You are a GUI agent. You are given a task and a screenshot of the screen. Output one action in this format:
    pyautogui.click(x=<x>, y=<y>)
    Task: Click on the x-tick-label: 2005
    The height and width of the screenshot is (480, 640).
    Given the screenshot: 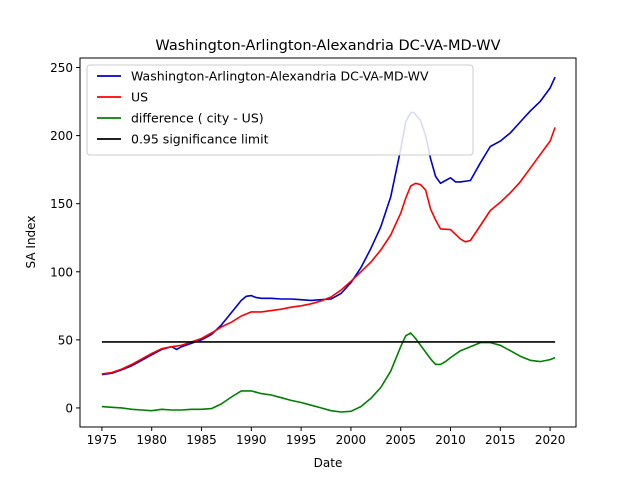 What is the action you would take?
    pyautogui.click(x=400, y=440)
    